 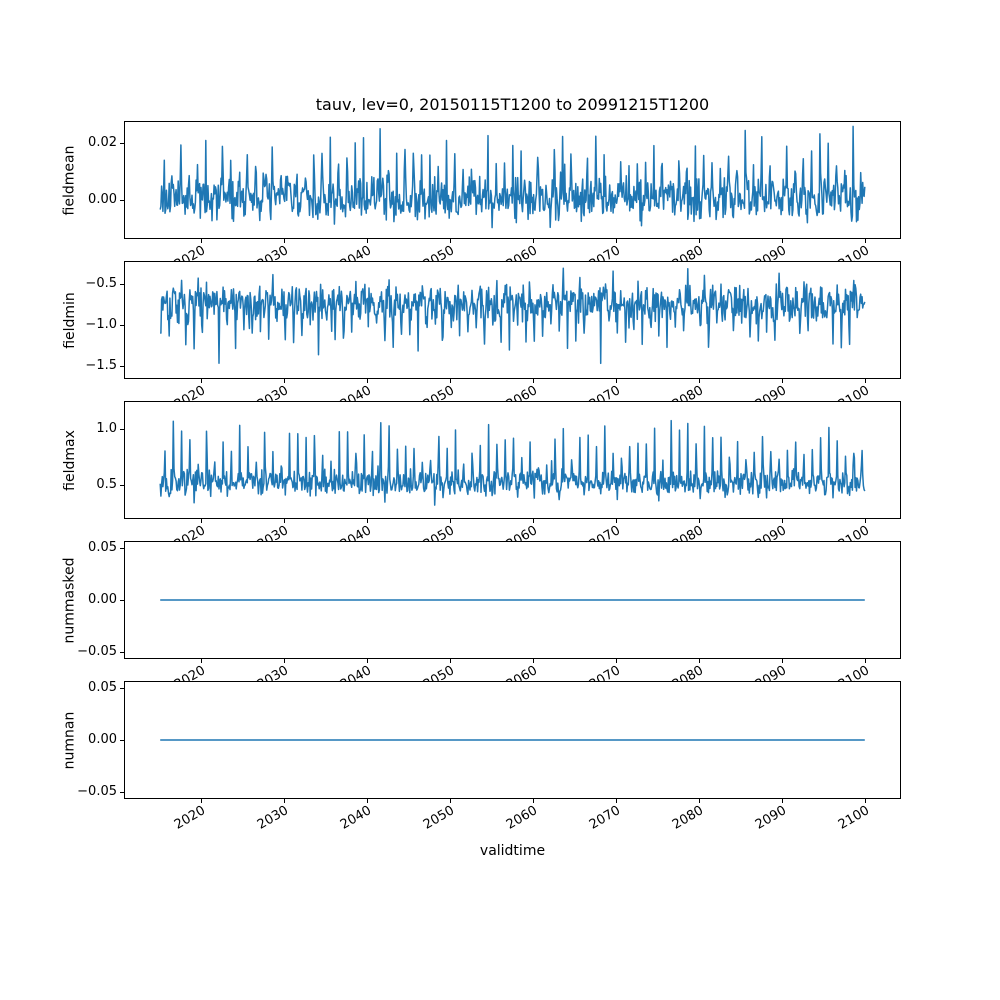 I want to click on y-tick-label: −1.5, so click(x=101, y=365).